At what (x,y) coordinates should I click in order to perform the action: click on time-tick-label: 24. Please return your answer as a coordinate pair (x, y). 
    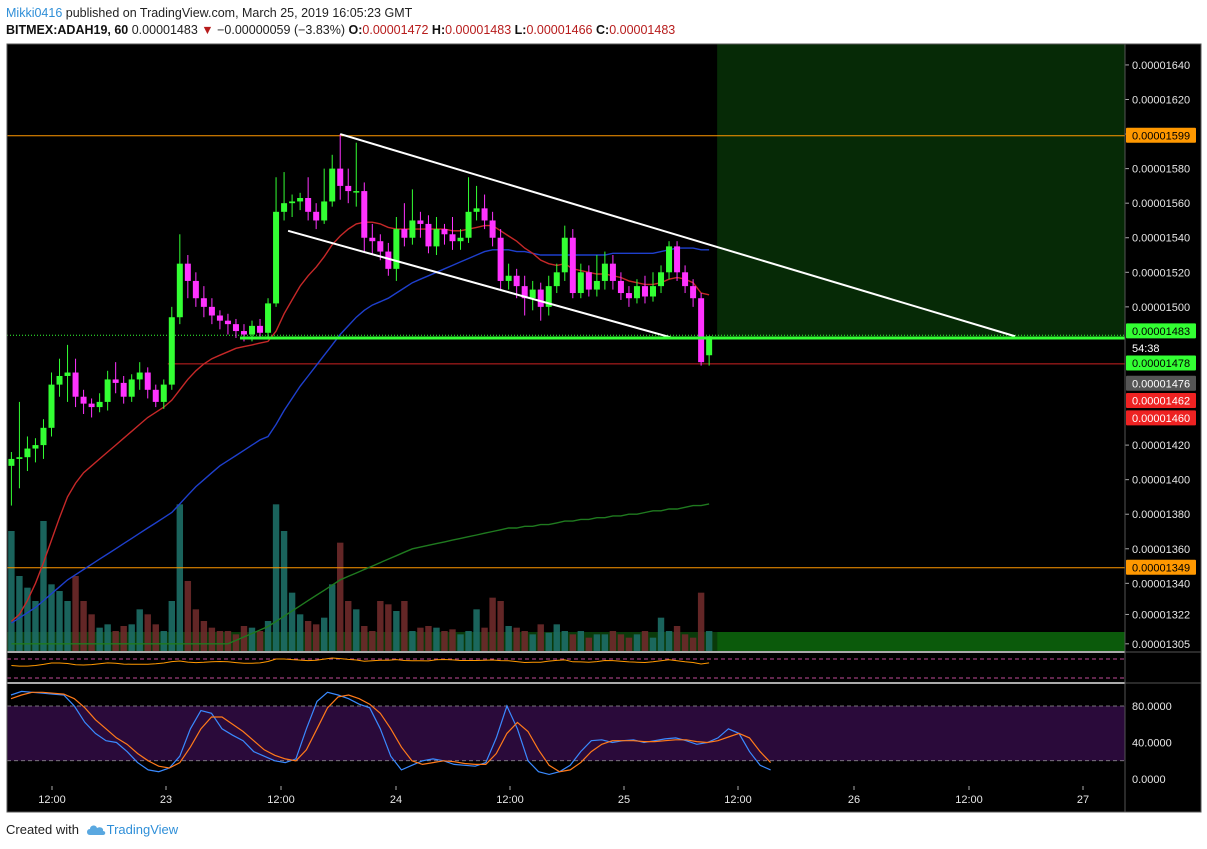
    Looking at the image, I should click on (396, 800).